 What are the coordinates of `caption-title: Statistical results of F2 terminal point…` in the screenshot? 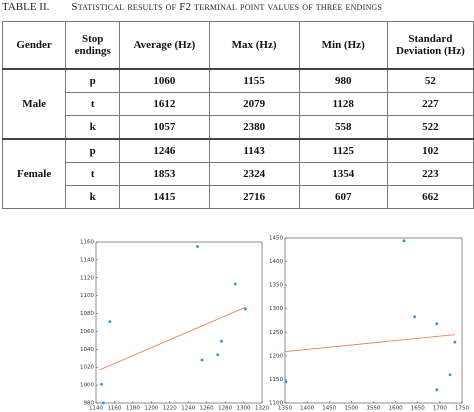 It's located at (227, 7).